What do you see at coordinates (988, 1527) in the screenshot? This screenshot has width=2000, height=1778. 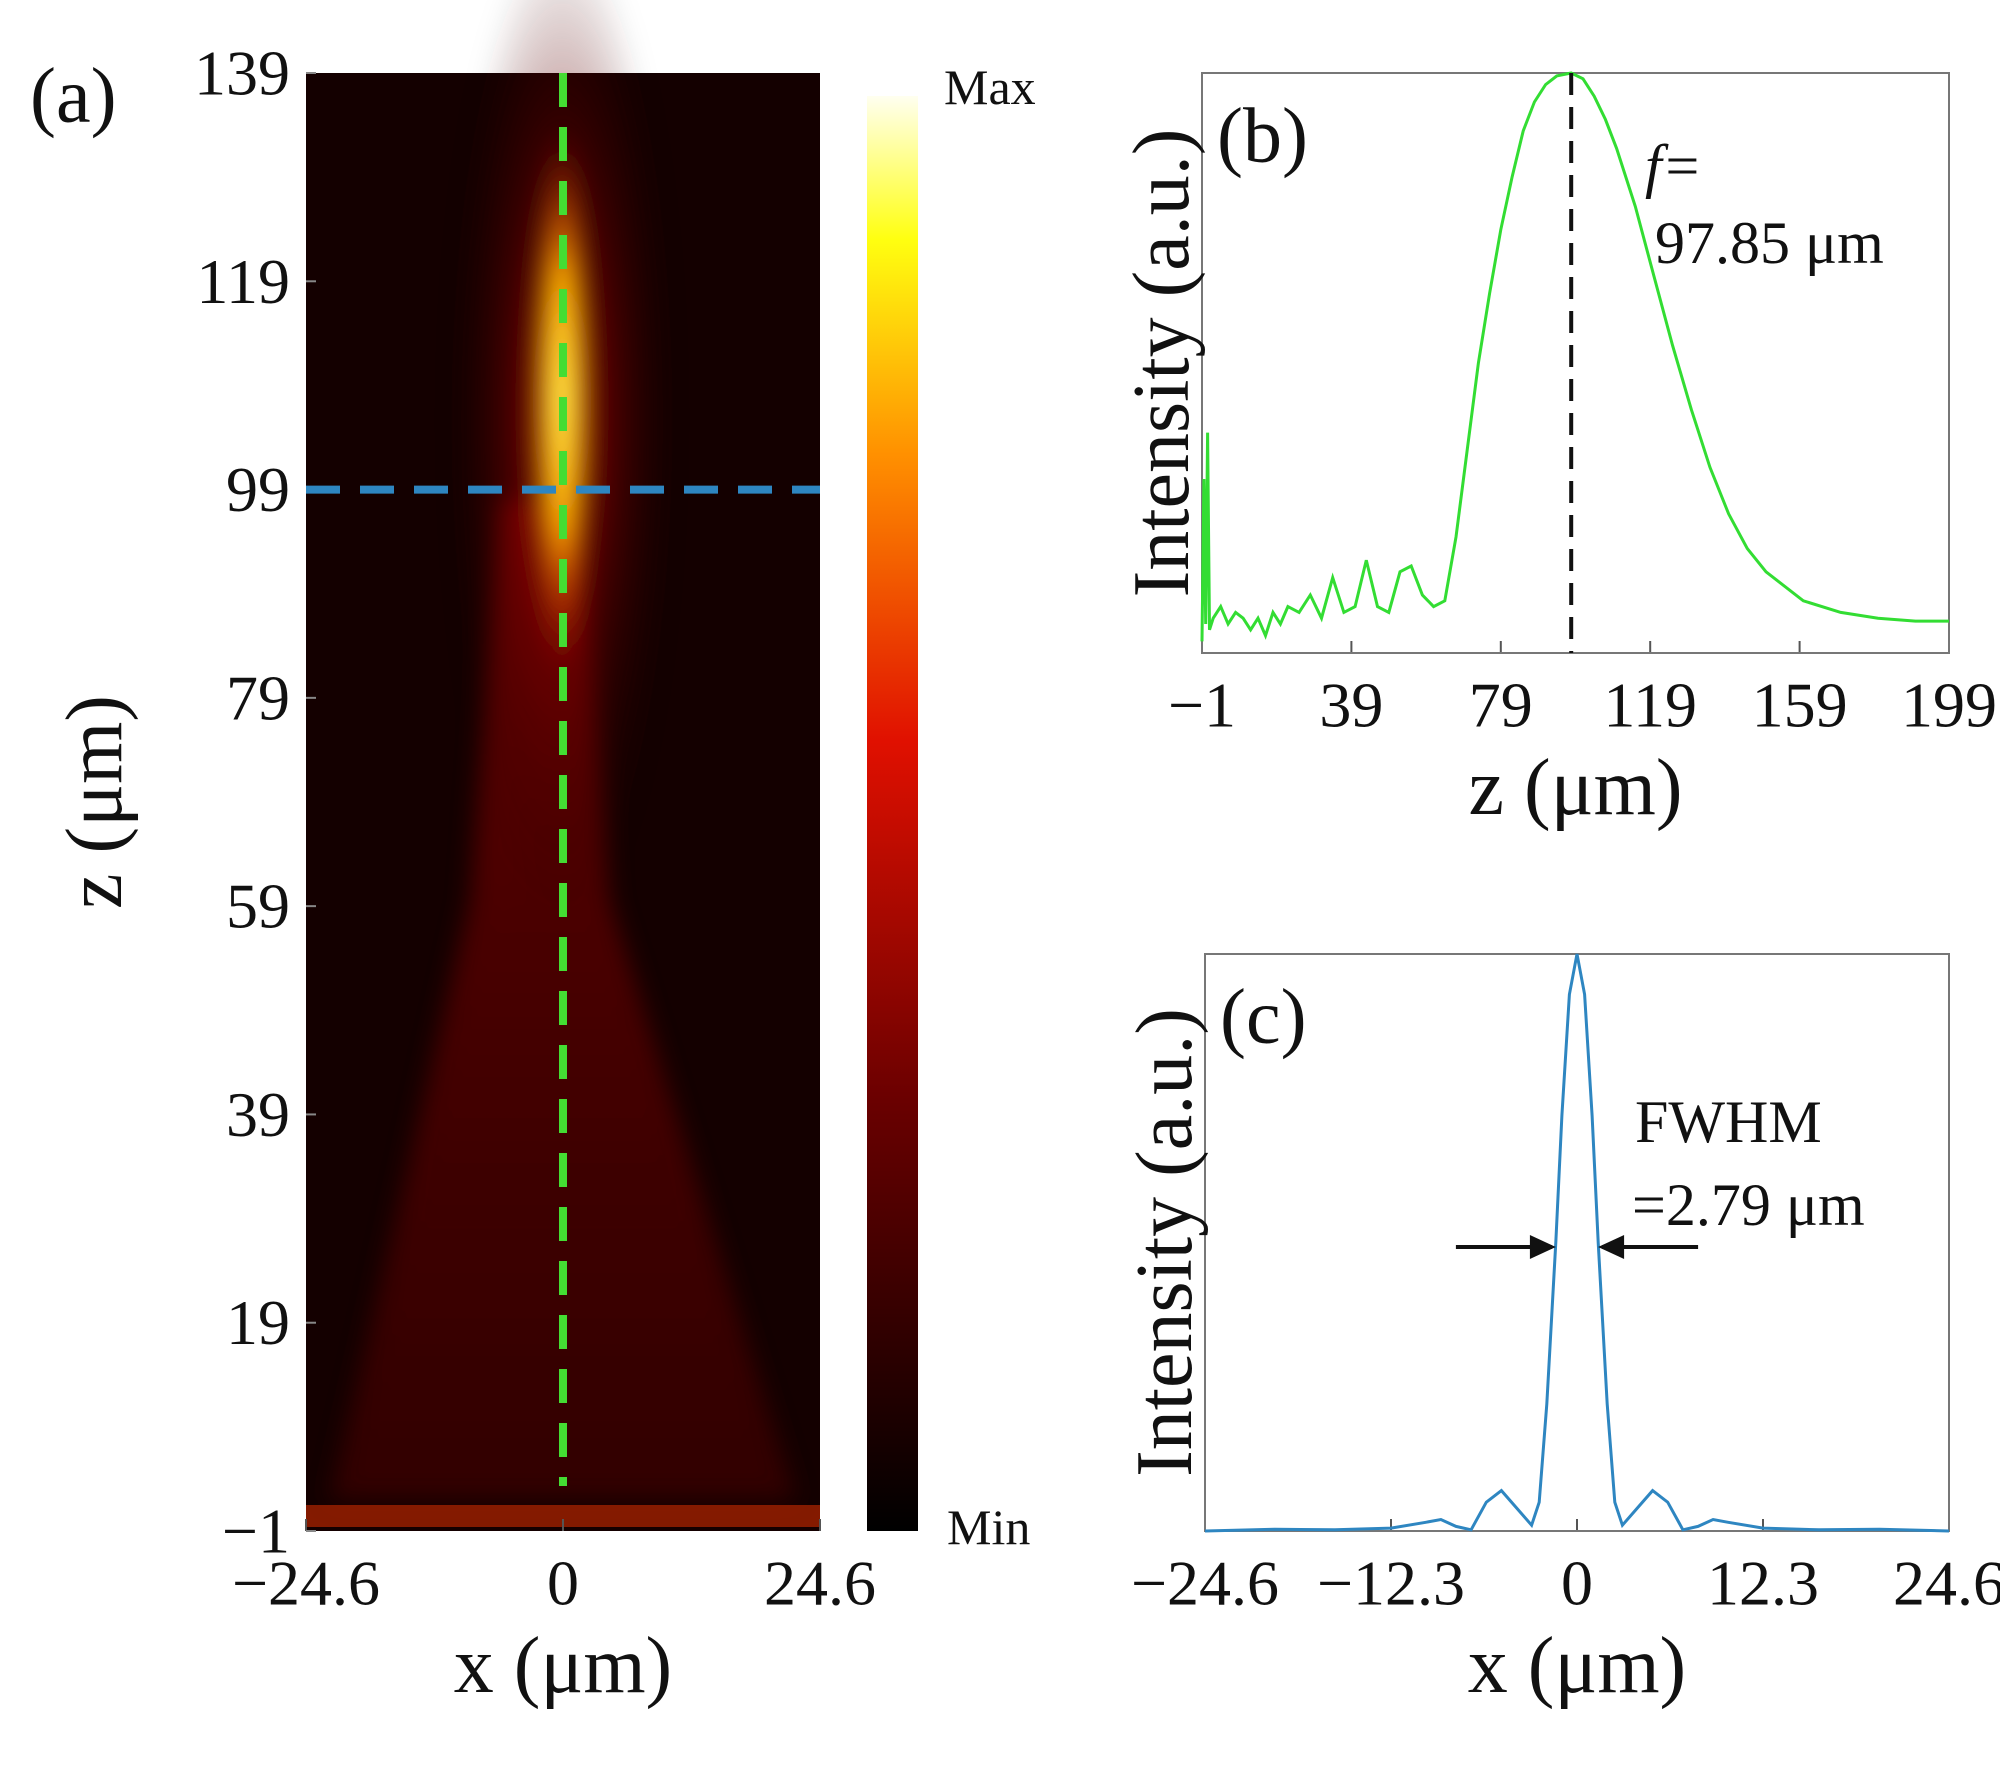 I see `colorbar-min-label: Min` at bounding box center [988, 1527].